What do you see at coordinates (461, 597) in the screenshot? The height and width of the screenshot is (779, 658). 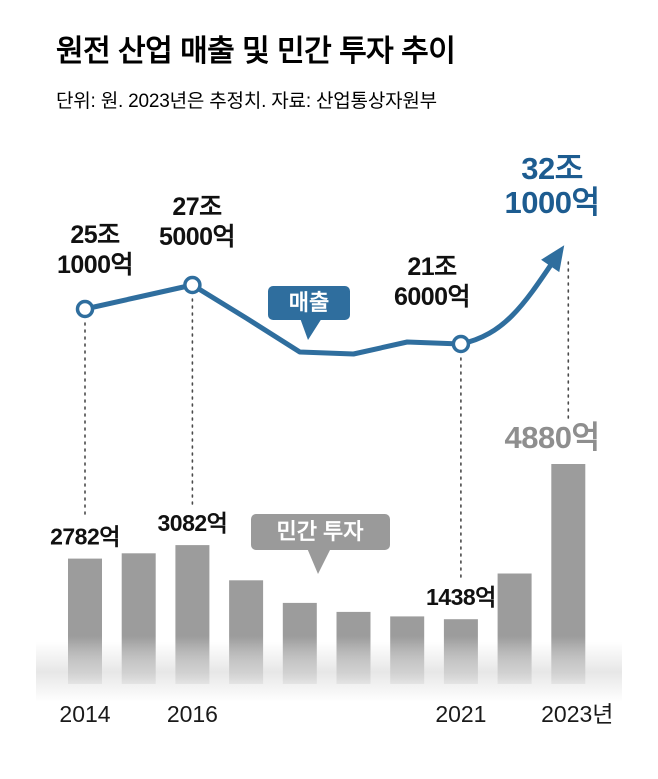 I see `investment-value-label-2021: 1438억` at bounding box center [461, 597].